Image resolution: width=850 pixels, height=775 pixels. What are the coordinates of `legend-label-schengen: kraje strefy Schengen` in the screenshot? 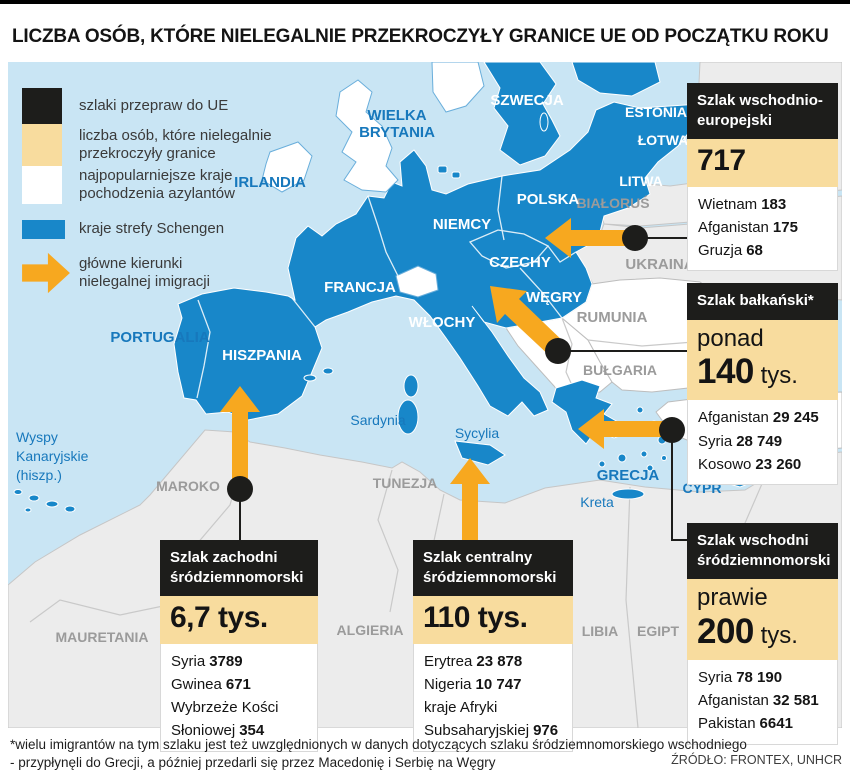 It's located at (152, 228).